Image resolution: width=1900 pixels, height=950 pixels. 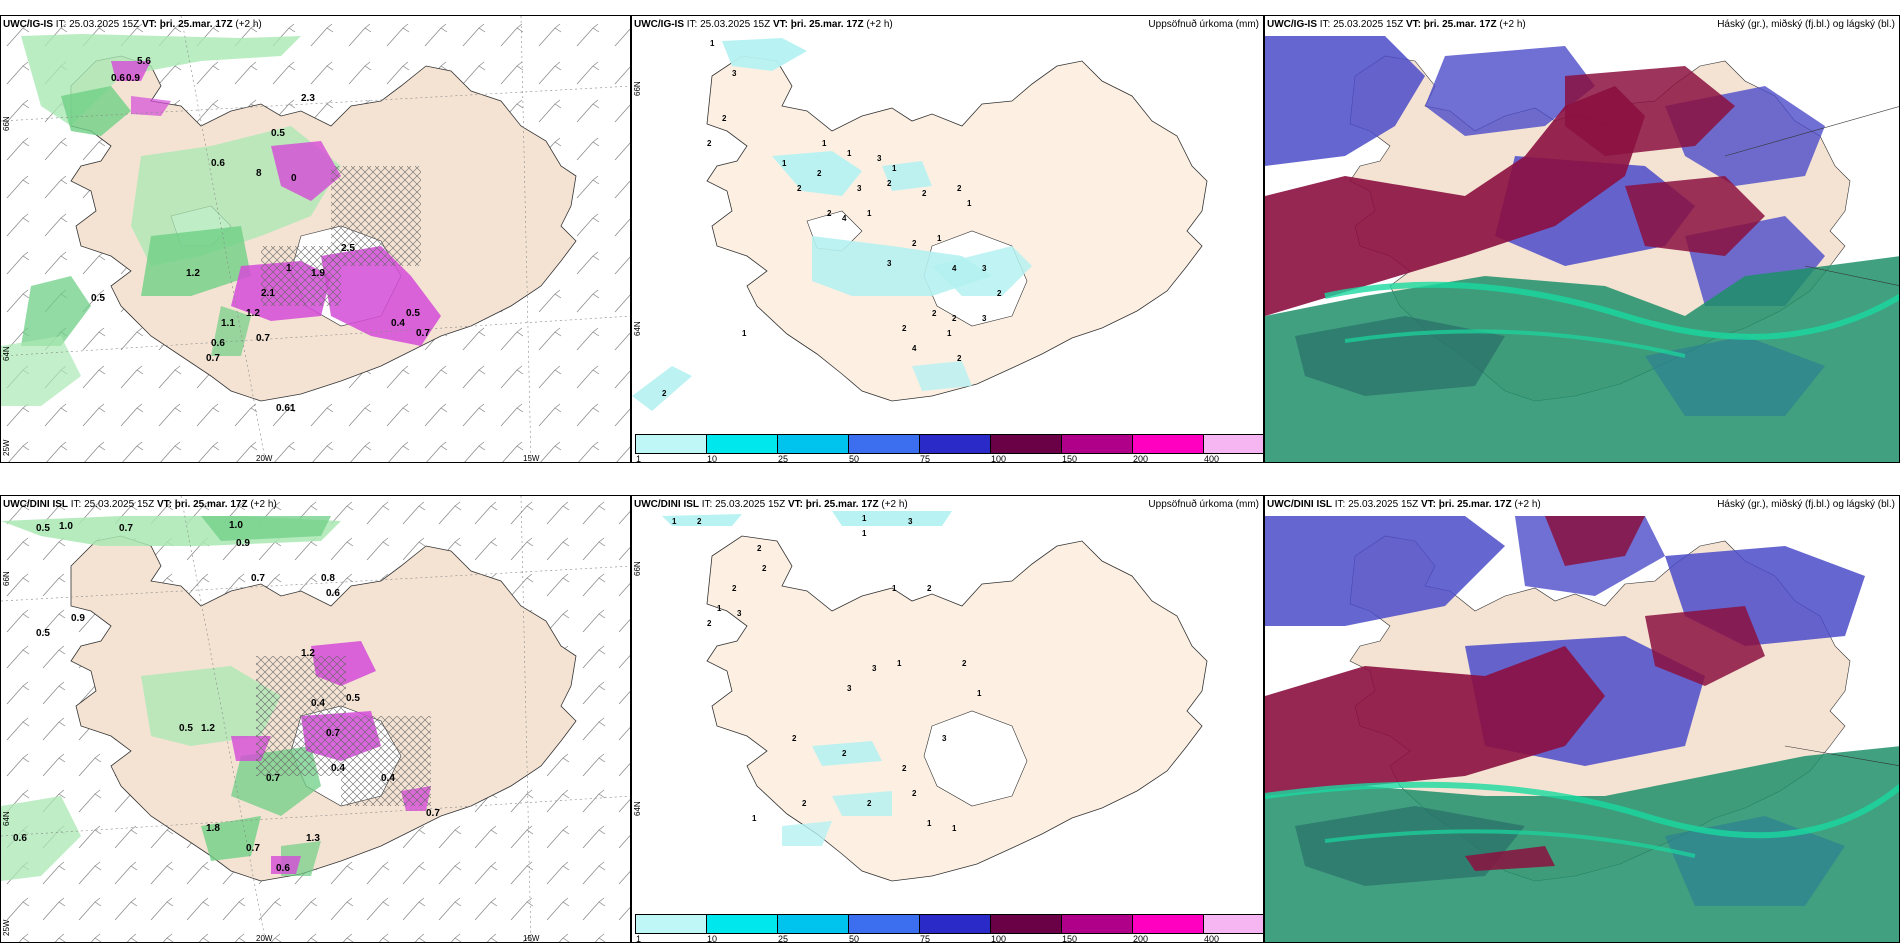 What do you see at coordinates (144, 61) in the screenshot?
I see `intensity-label: 5.6` at bounding box center [144, 61].